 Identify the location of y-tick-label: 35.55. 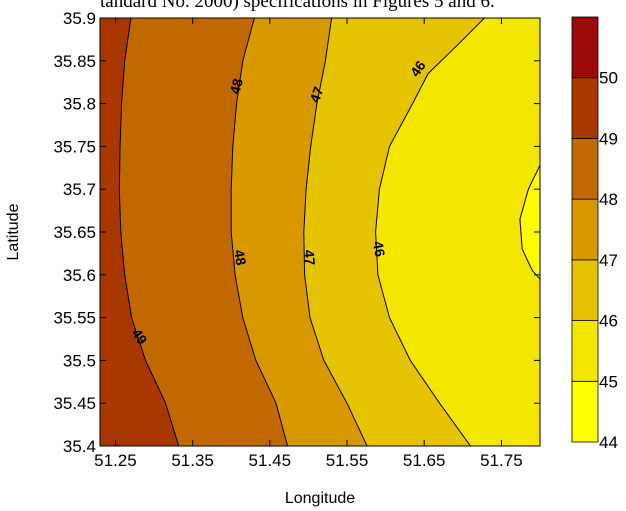
(74, 318).